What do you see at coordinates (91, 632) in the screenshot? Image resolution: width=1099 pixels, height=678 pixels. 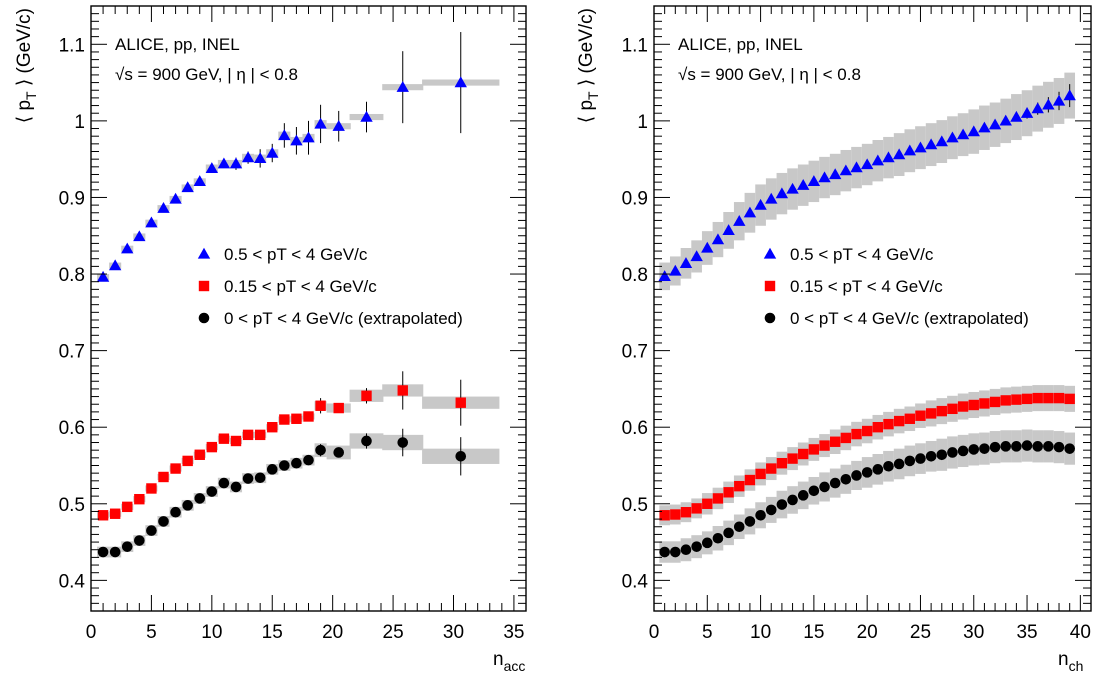 I see `x-tick-label: 0` at bounding box center [91, 632].